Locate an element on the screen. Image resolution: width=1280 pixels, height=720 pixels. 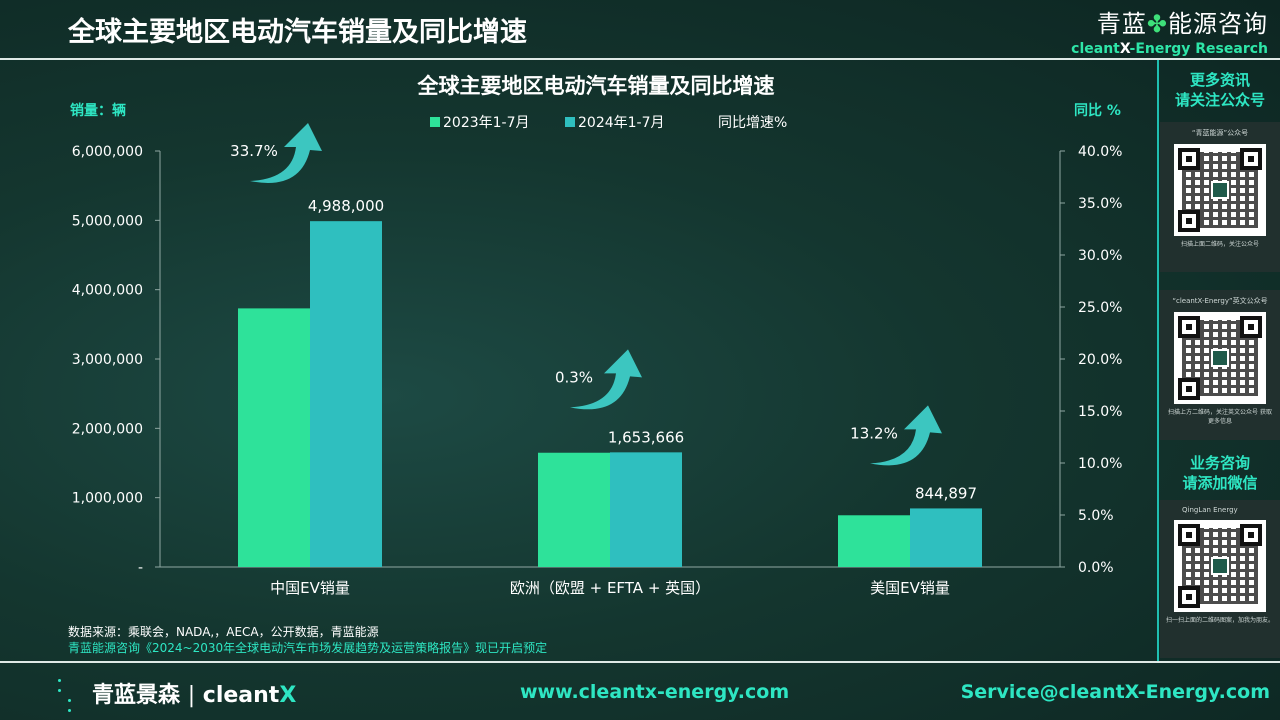
left-tick-label: 5,000,000 is located at coordinates (107, 221).